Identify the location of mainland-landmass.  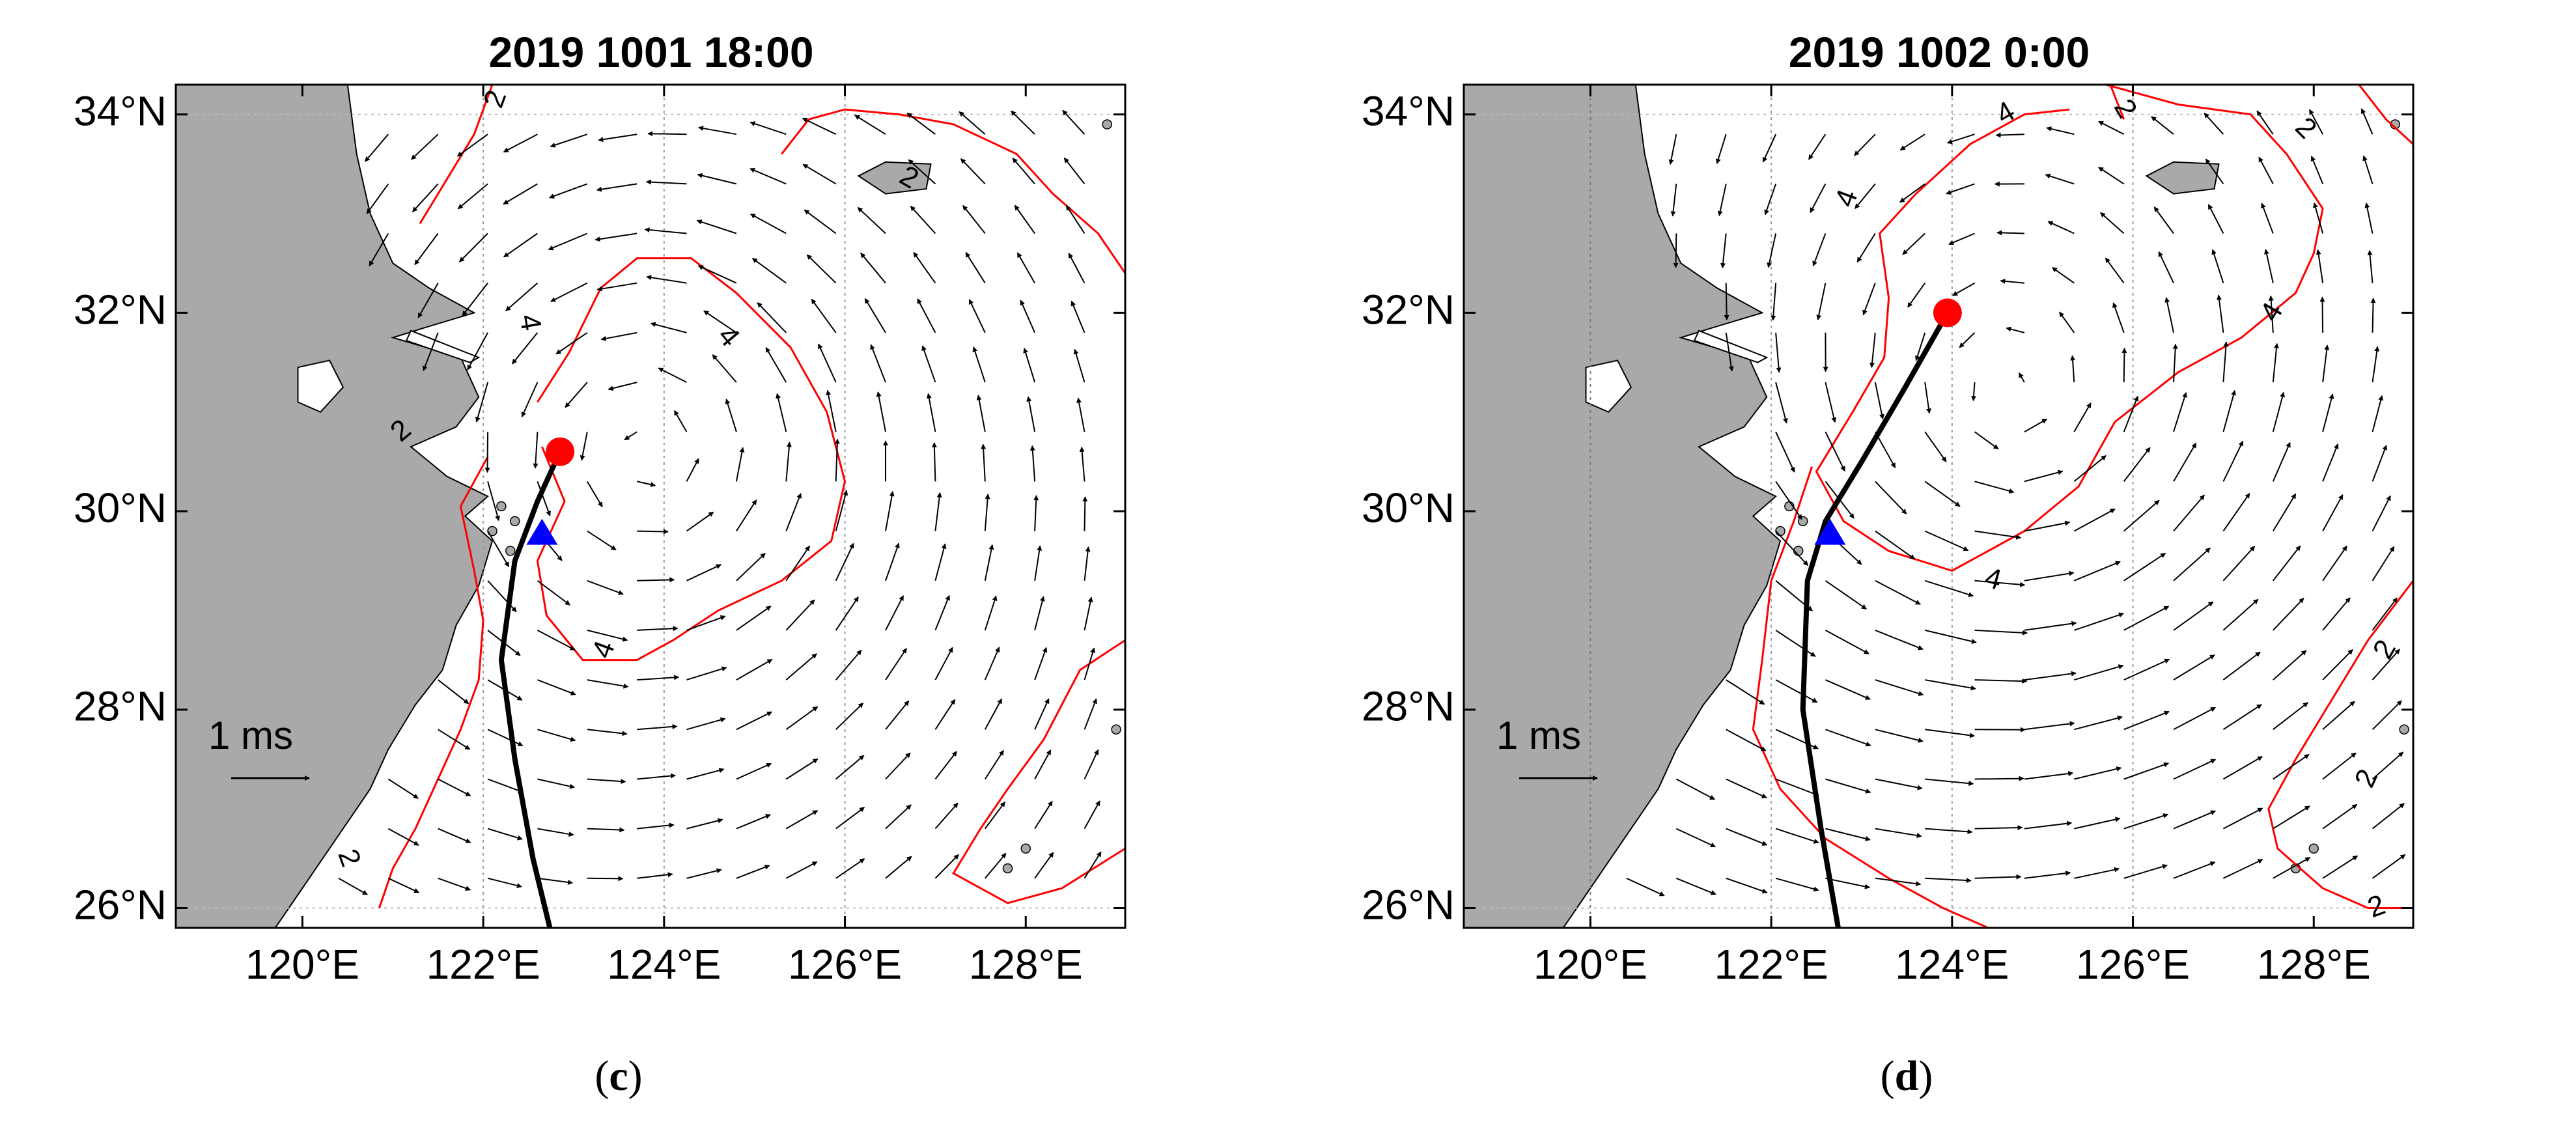
(335, 506).